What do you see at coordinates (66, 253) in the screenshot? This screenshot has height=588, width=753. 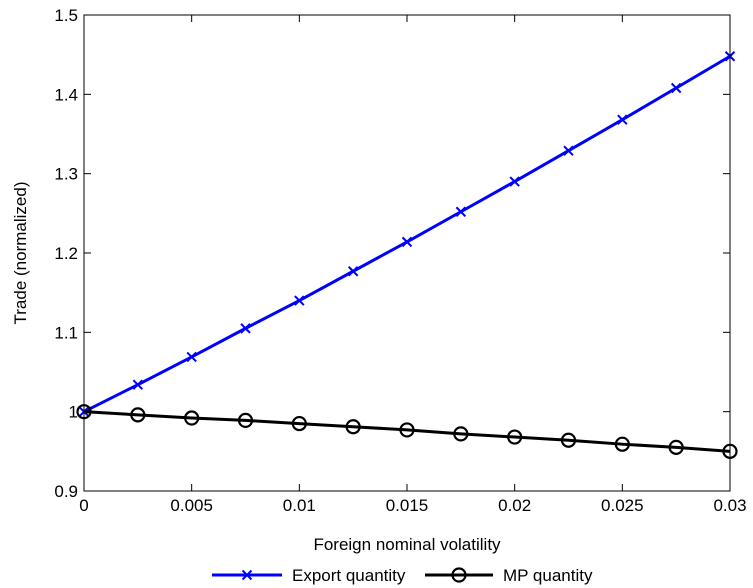 I see `y-tick-label-3: 1.2` at bounding box center [66, 253].